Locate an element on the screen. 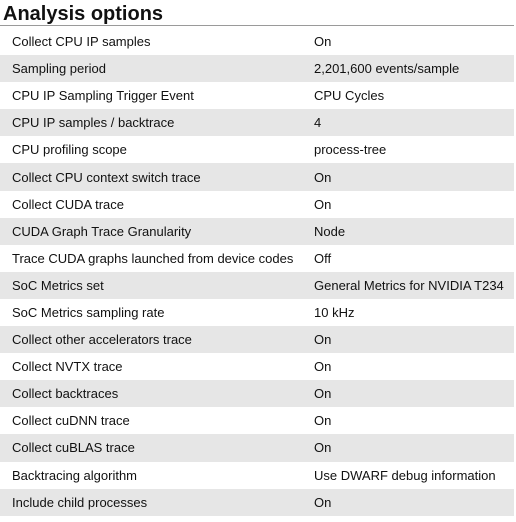 The image size is (516, 522). table-row: Collect cuDNN trace On is located at coordinates (257, 421).